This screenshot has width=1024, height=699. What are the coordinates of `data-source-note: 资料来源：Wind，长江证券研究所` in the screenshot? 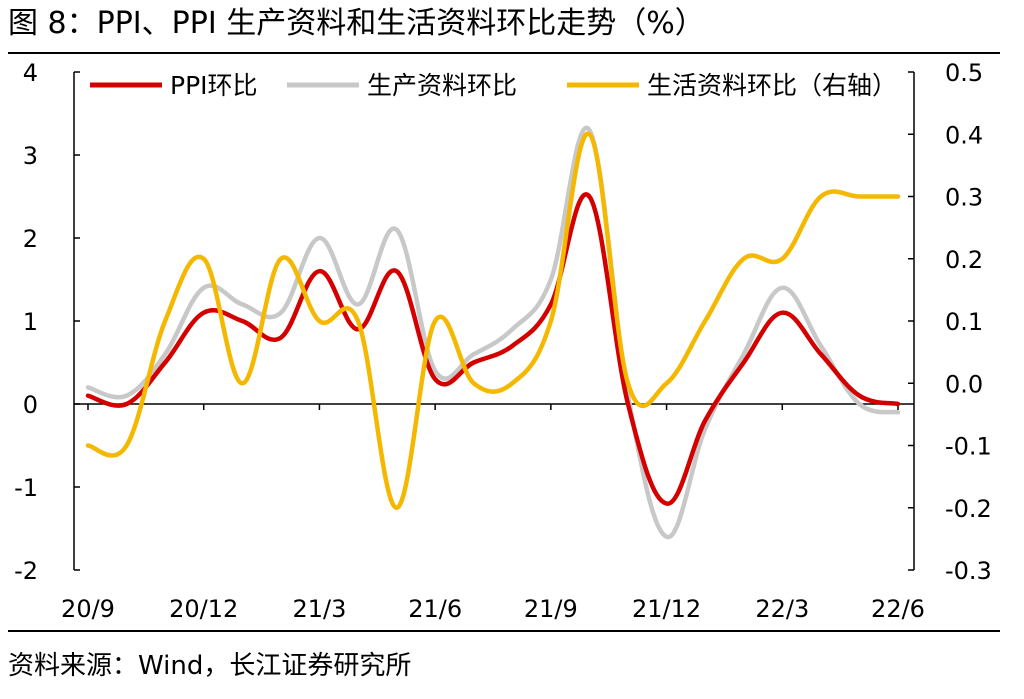 It's located at (210, 666).